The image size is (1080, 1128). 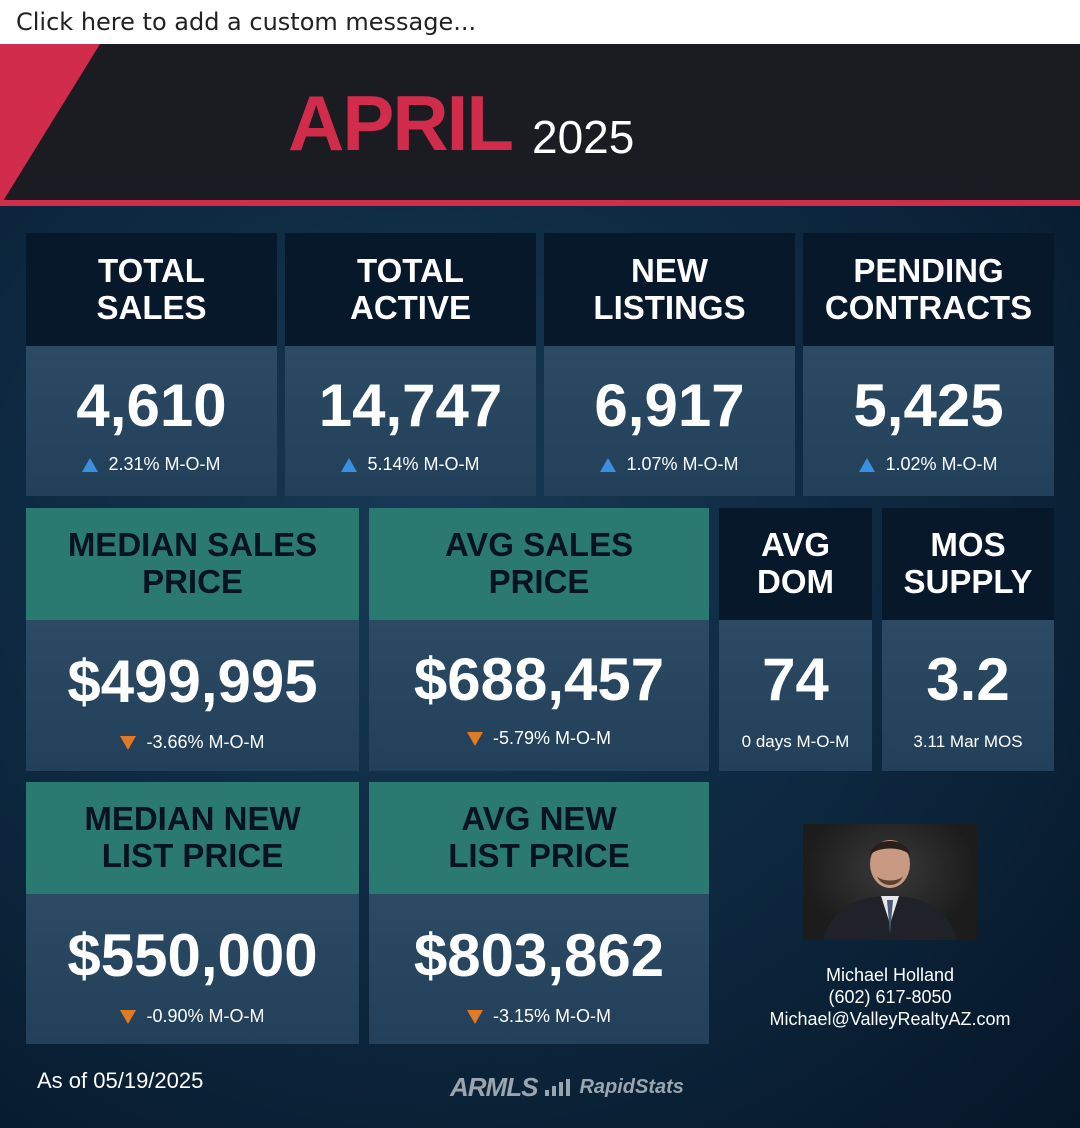 I want to click on agent-photo, so click(x=890, y=882).